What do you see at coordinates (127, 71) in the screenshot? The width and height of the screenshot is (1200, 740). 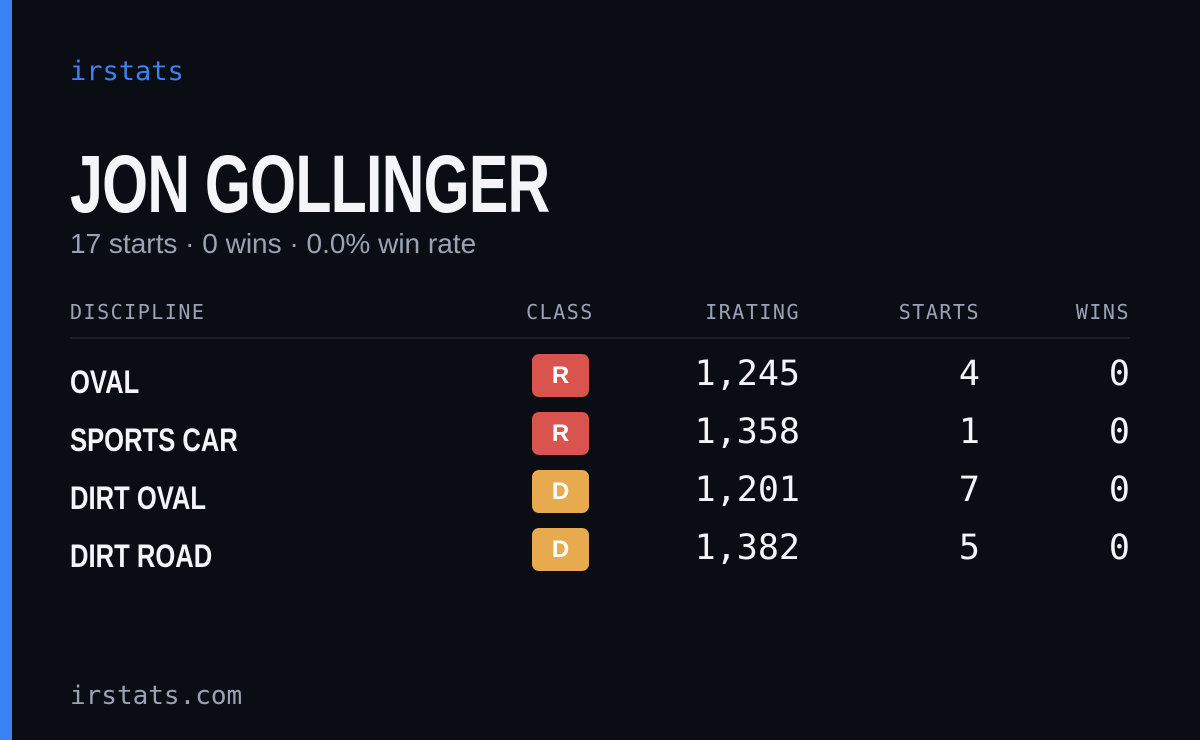 I see `brand: irstats` at bounding box center [127, 71].